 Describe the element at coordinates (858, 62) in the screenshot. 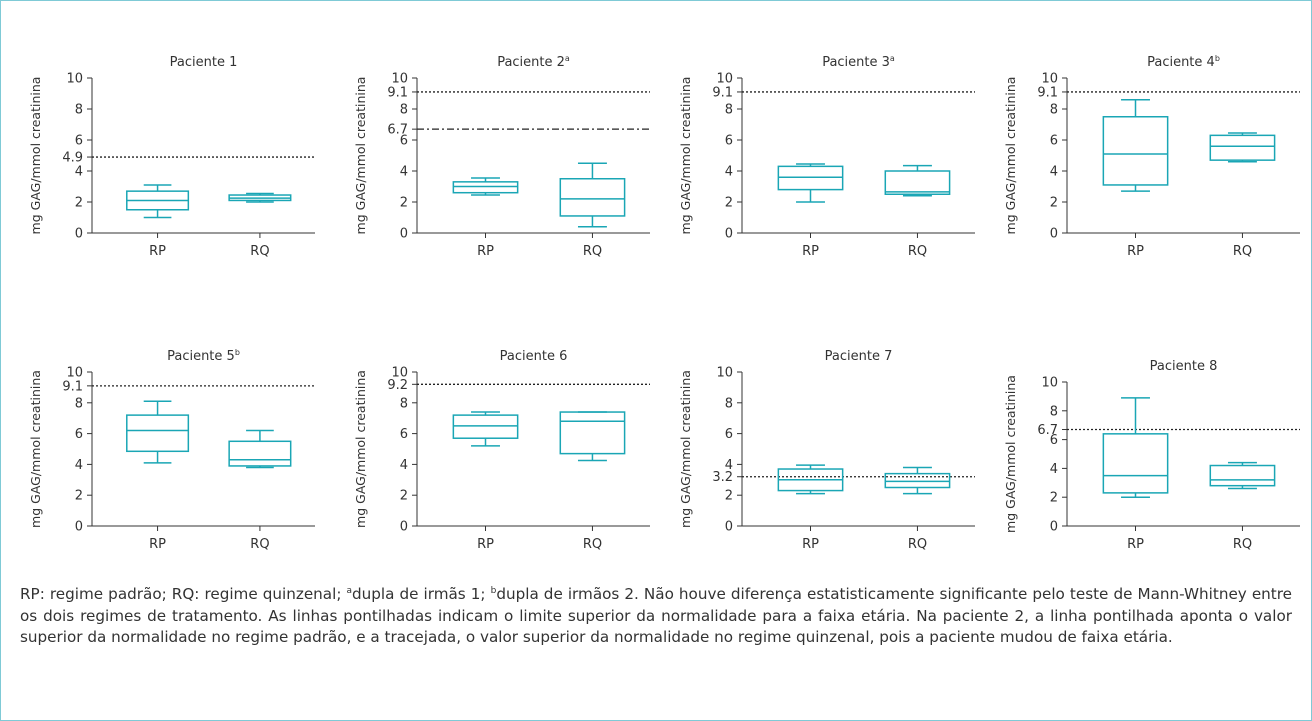

I see `panel-title: Paciente 3a` at that location.